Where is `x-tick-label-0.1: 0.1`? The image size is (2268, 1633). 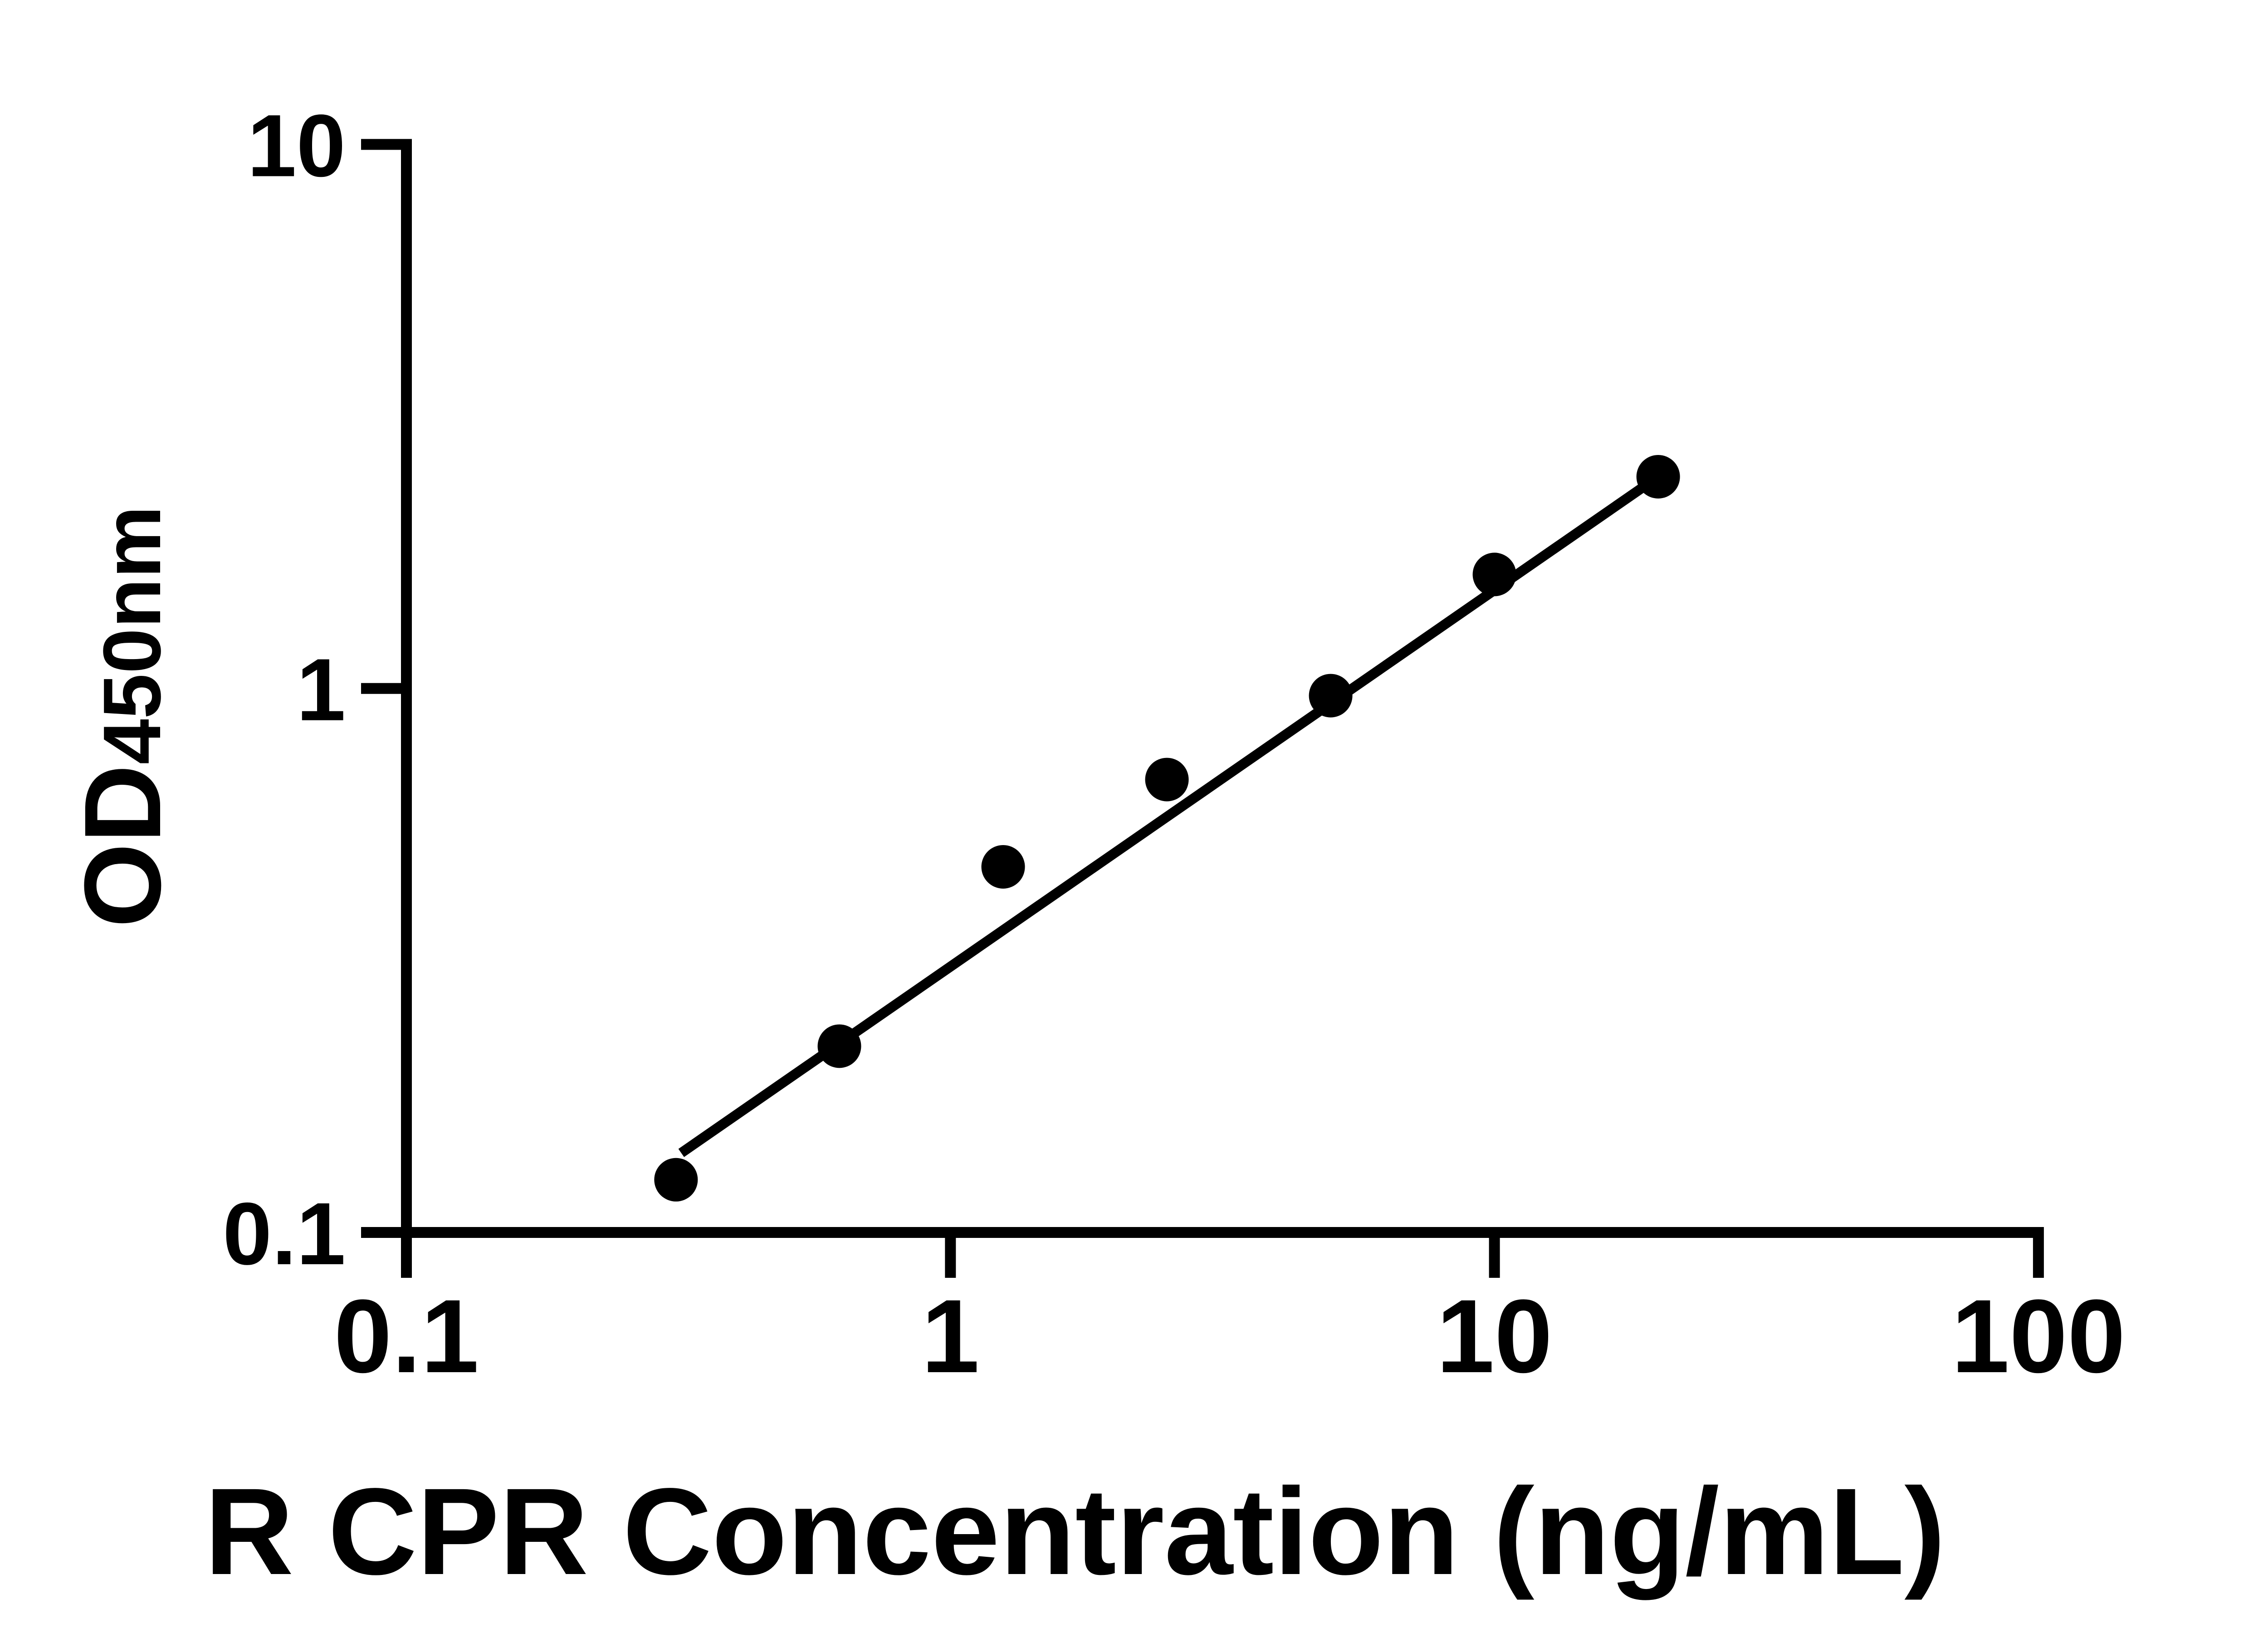
x-tick-label-0.1: 0.1 is located at coordinates (407, 1336).